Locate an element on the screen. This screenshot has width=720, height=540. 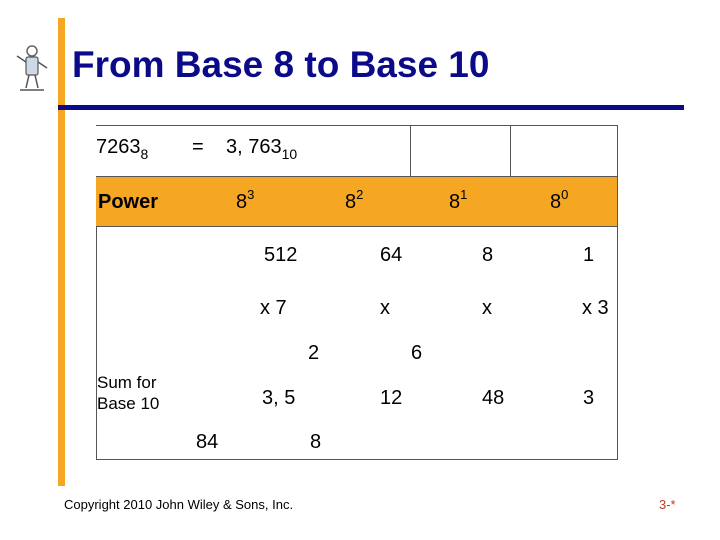
power-label: Power is located at coordinates (128, 202).